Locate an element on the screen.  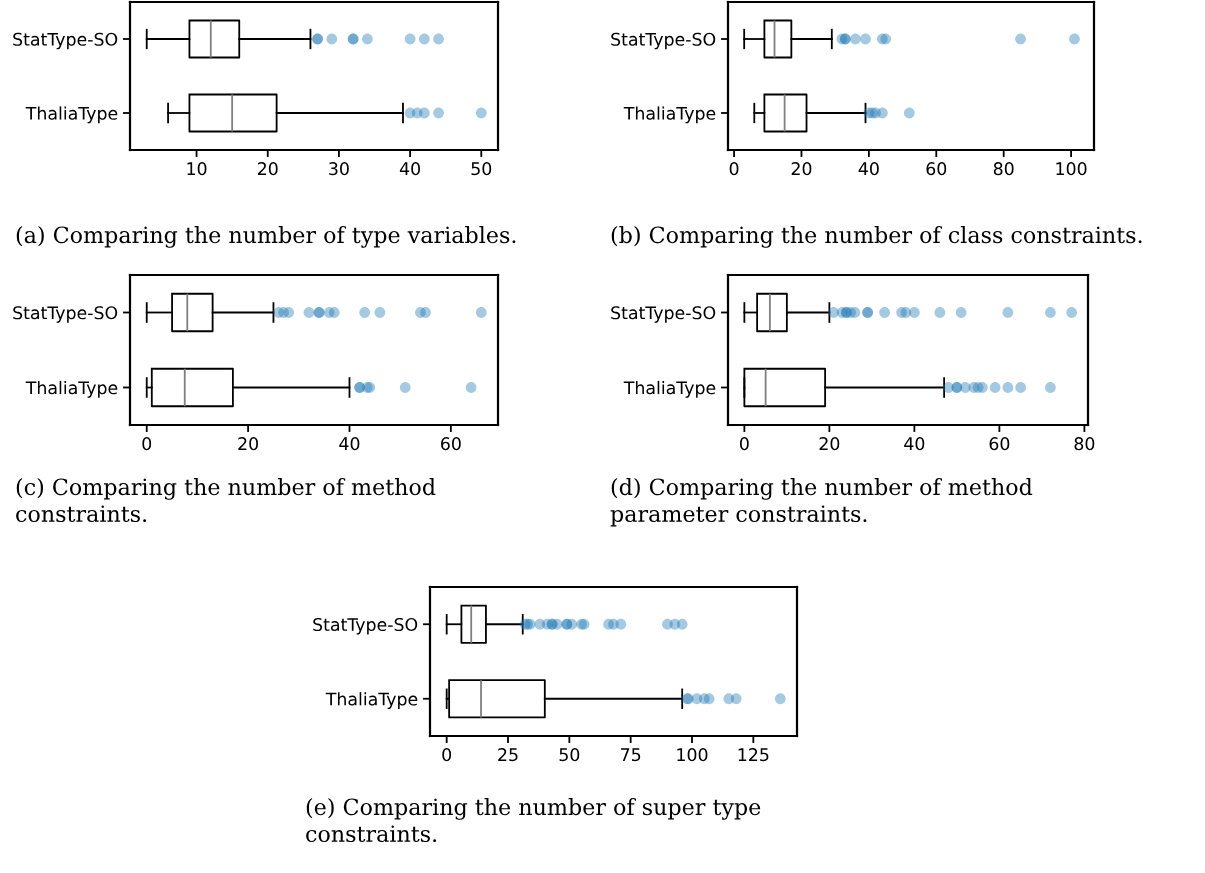
text: (e) Comparing the number of super type constraints. is located at coordinates (533, 820).